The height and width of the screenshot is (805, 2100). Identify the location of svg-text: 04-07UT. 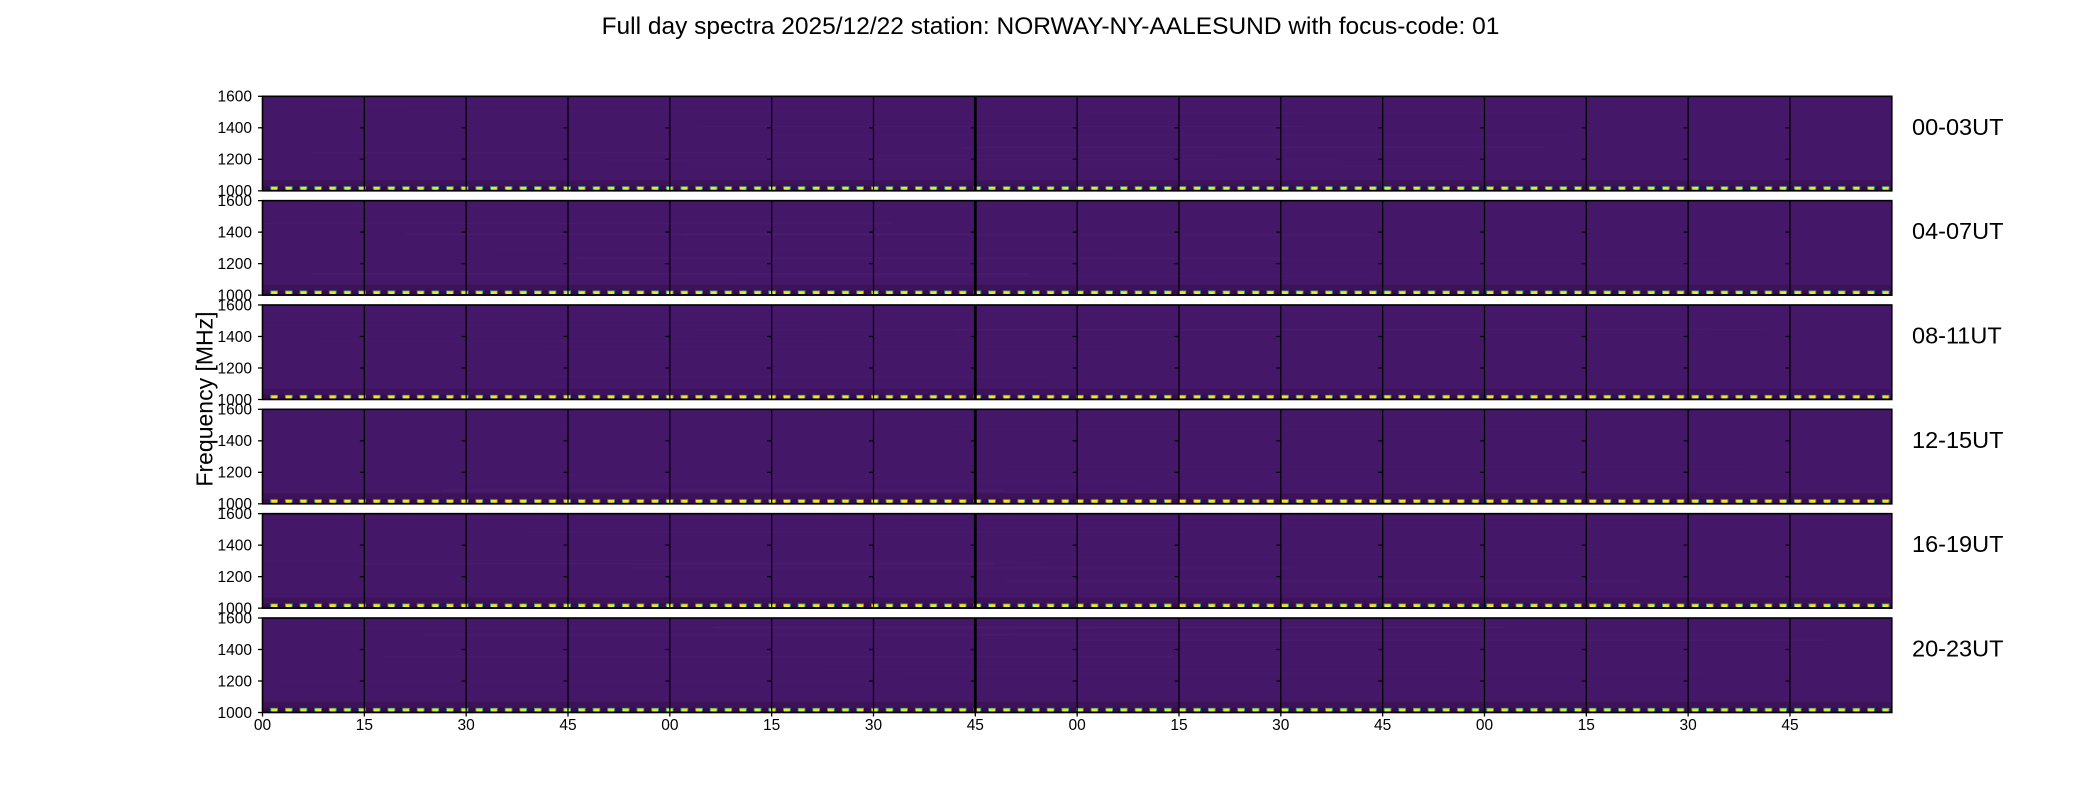
(1957, 231).